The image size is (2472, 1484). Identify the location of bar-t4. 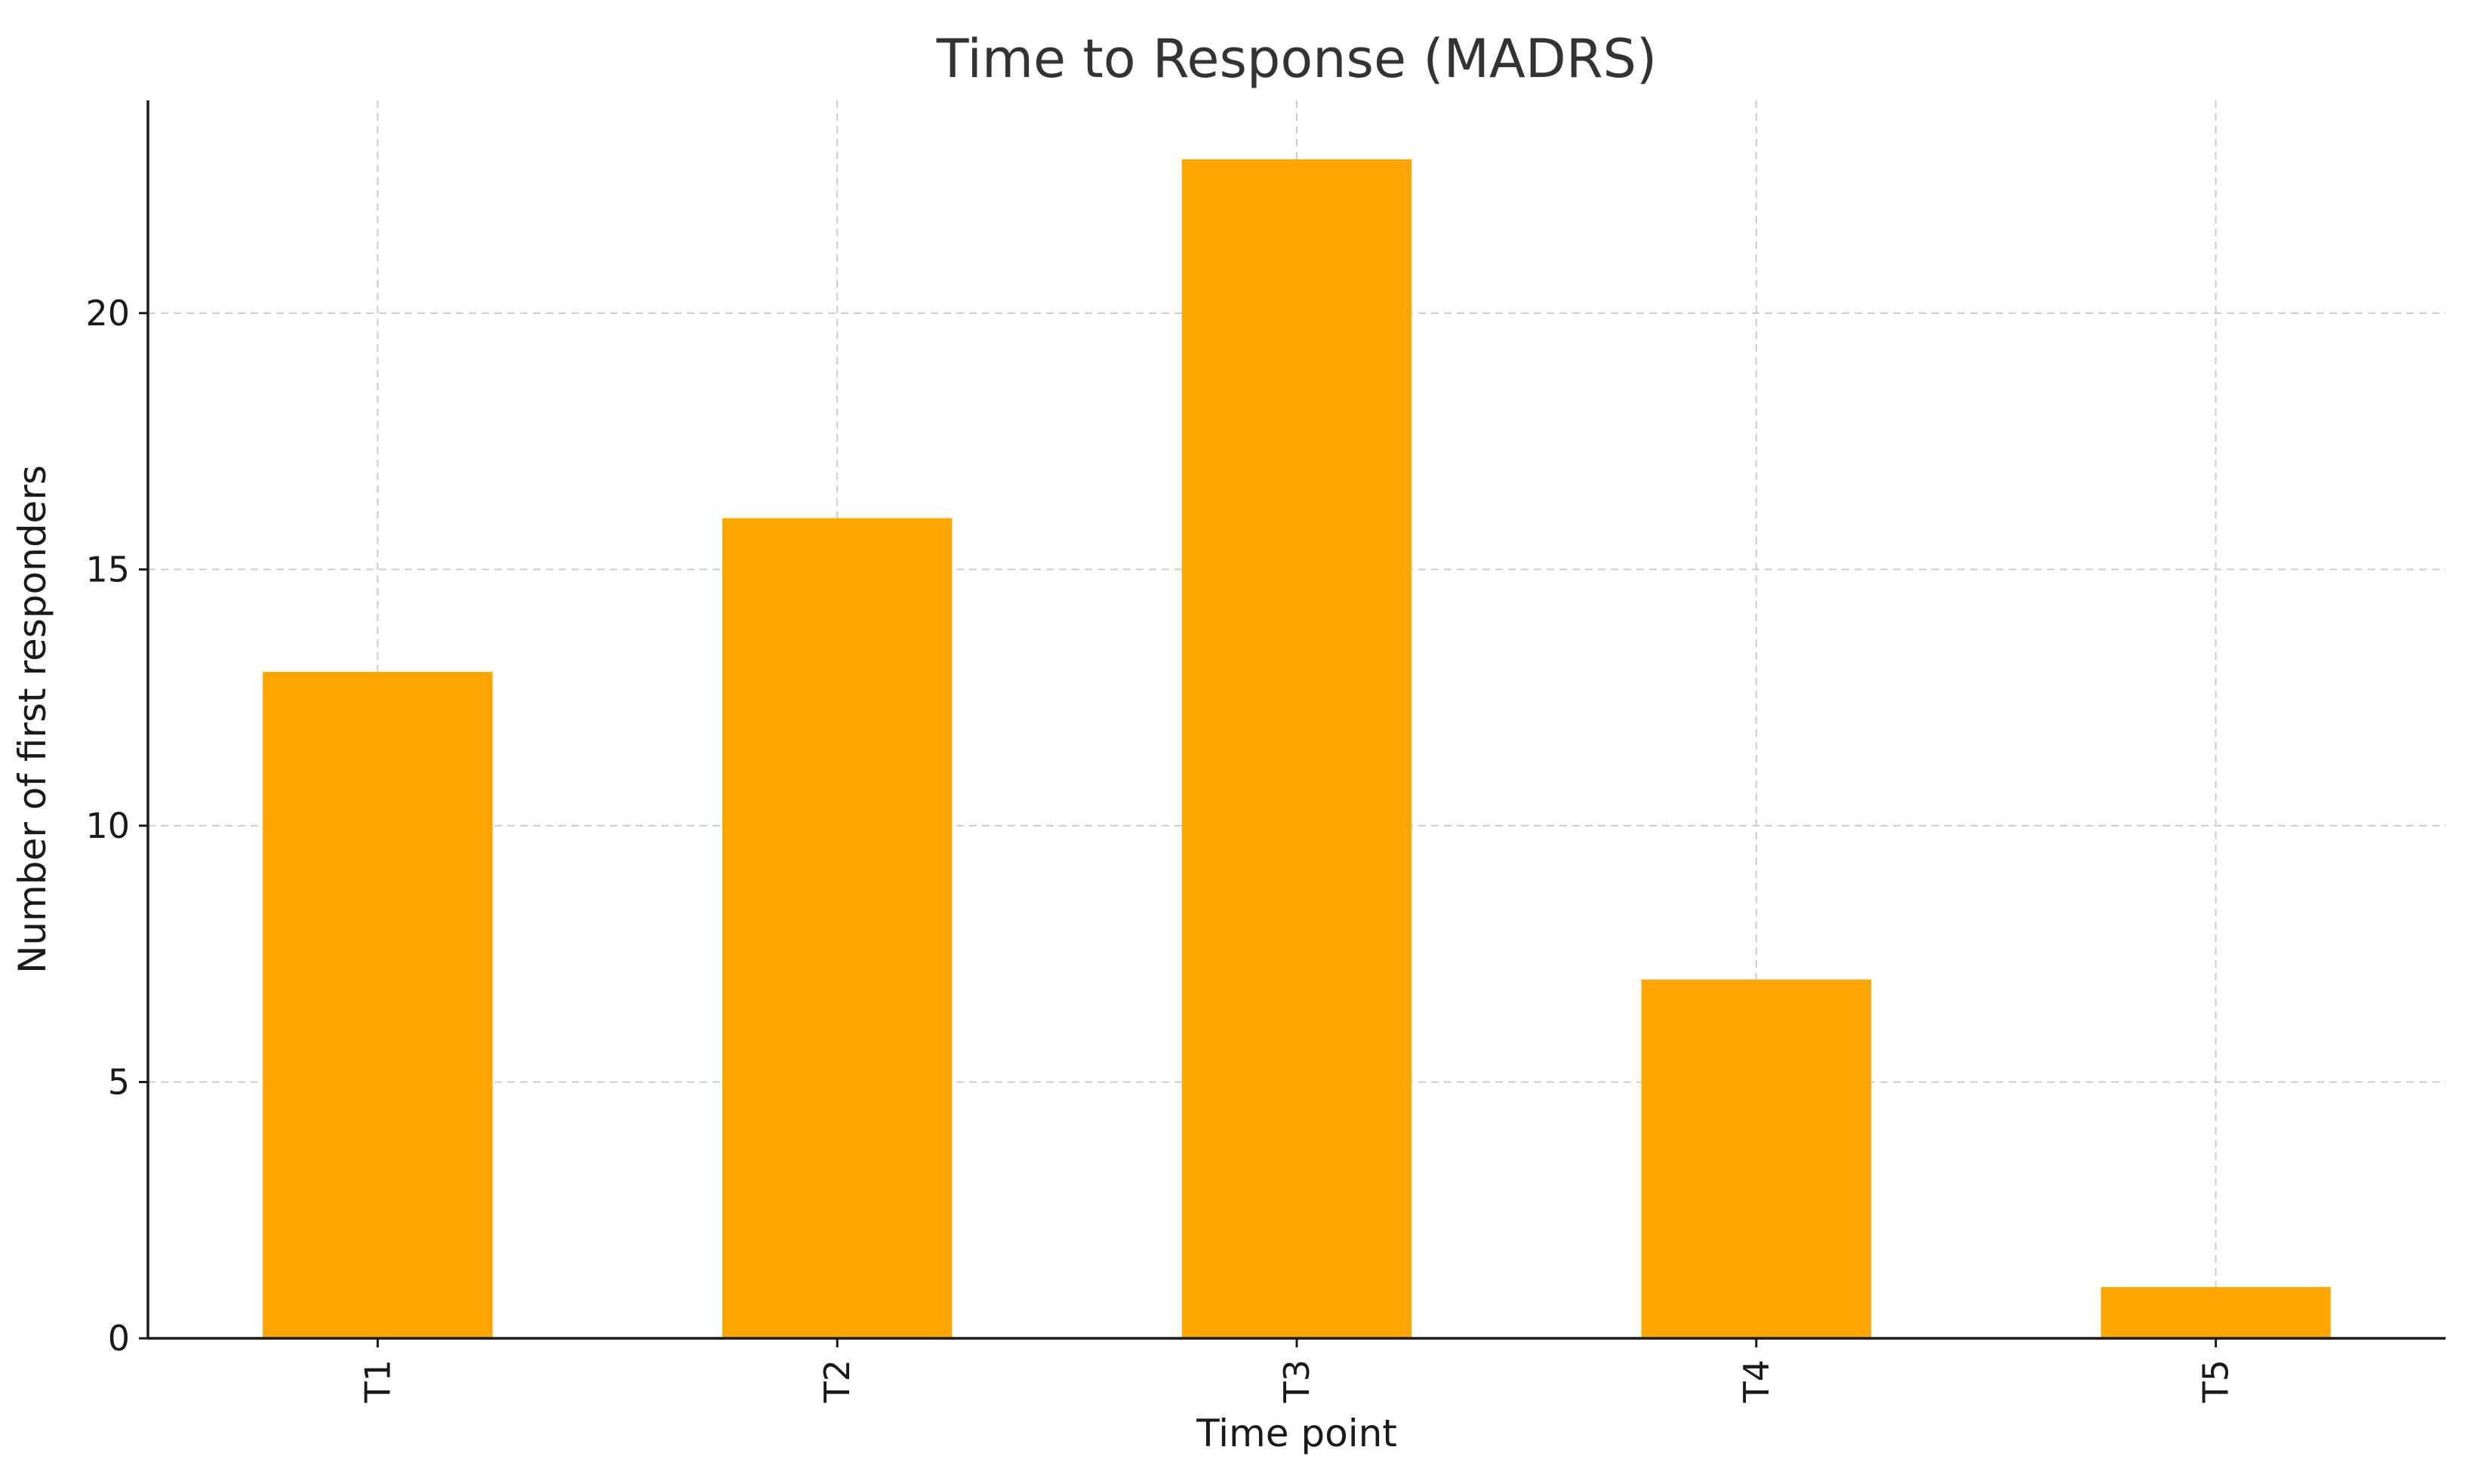
(1756, 1158).